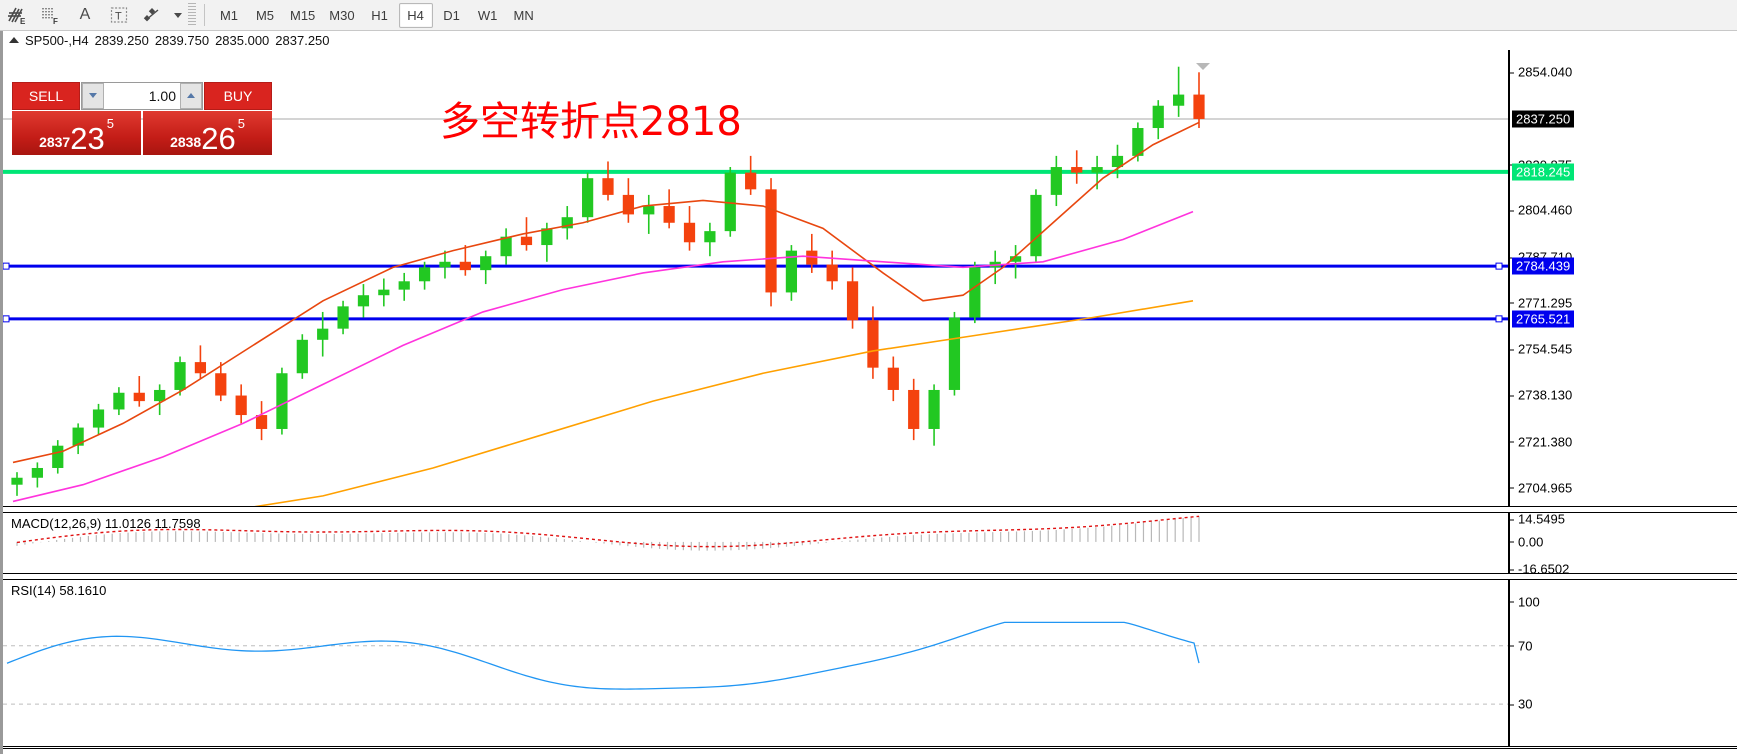 The height and width of the screenshot is (754, 1737). What do you see at coordinates (87, 138) in the screenshot?
I see `sell-price-main: 23` at bounding box center [87, 138].